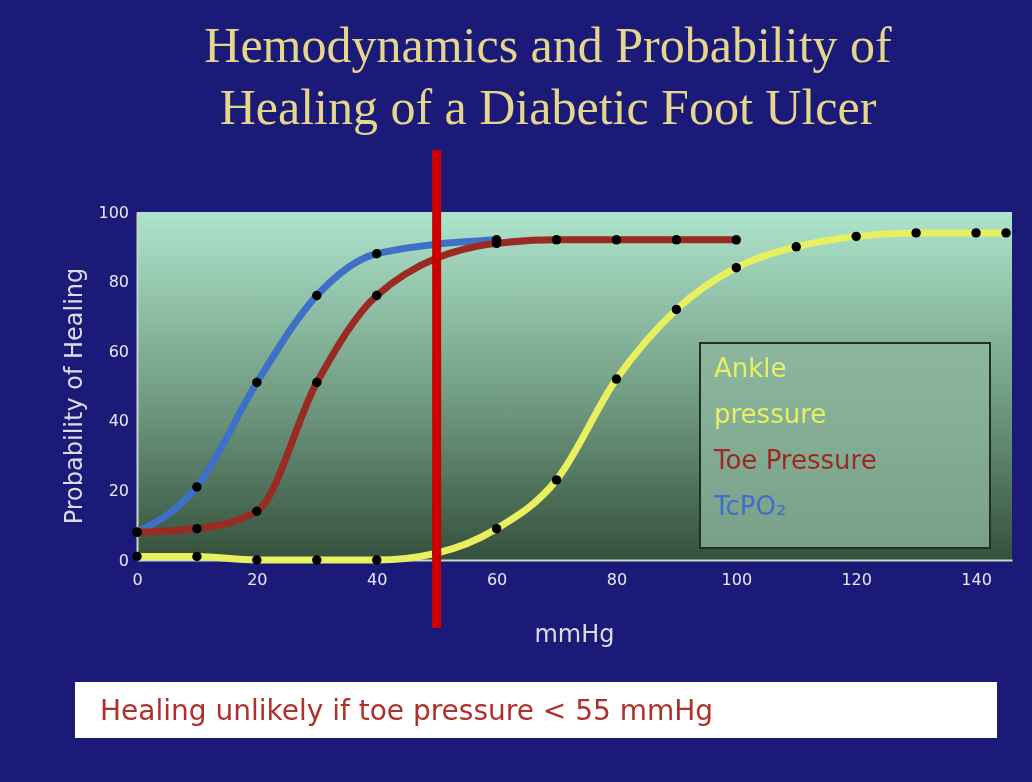 The image size is (1032, 782). Describe the element at coordinates (118, 282) in the screenshot. I see `y-tick-label: 80` at that location.